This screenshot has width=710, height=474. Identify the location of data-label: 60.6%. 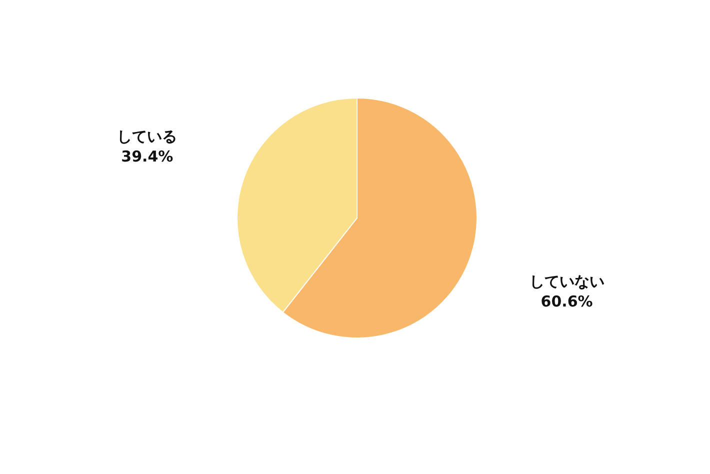
(566, 301).